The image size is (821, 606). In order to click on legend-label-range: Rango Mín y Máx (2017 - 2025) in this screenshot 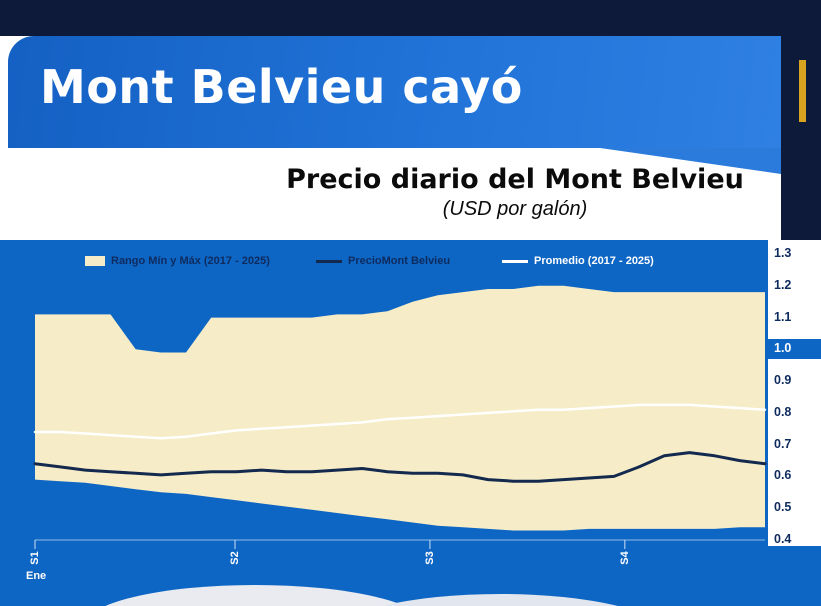, I will do `click(190, 261)`.